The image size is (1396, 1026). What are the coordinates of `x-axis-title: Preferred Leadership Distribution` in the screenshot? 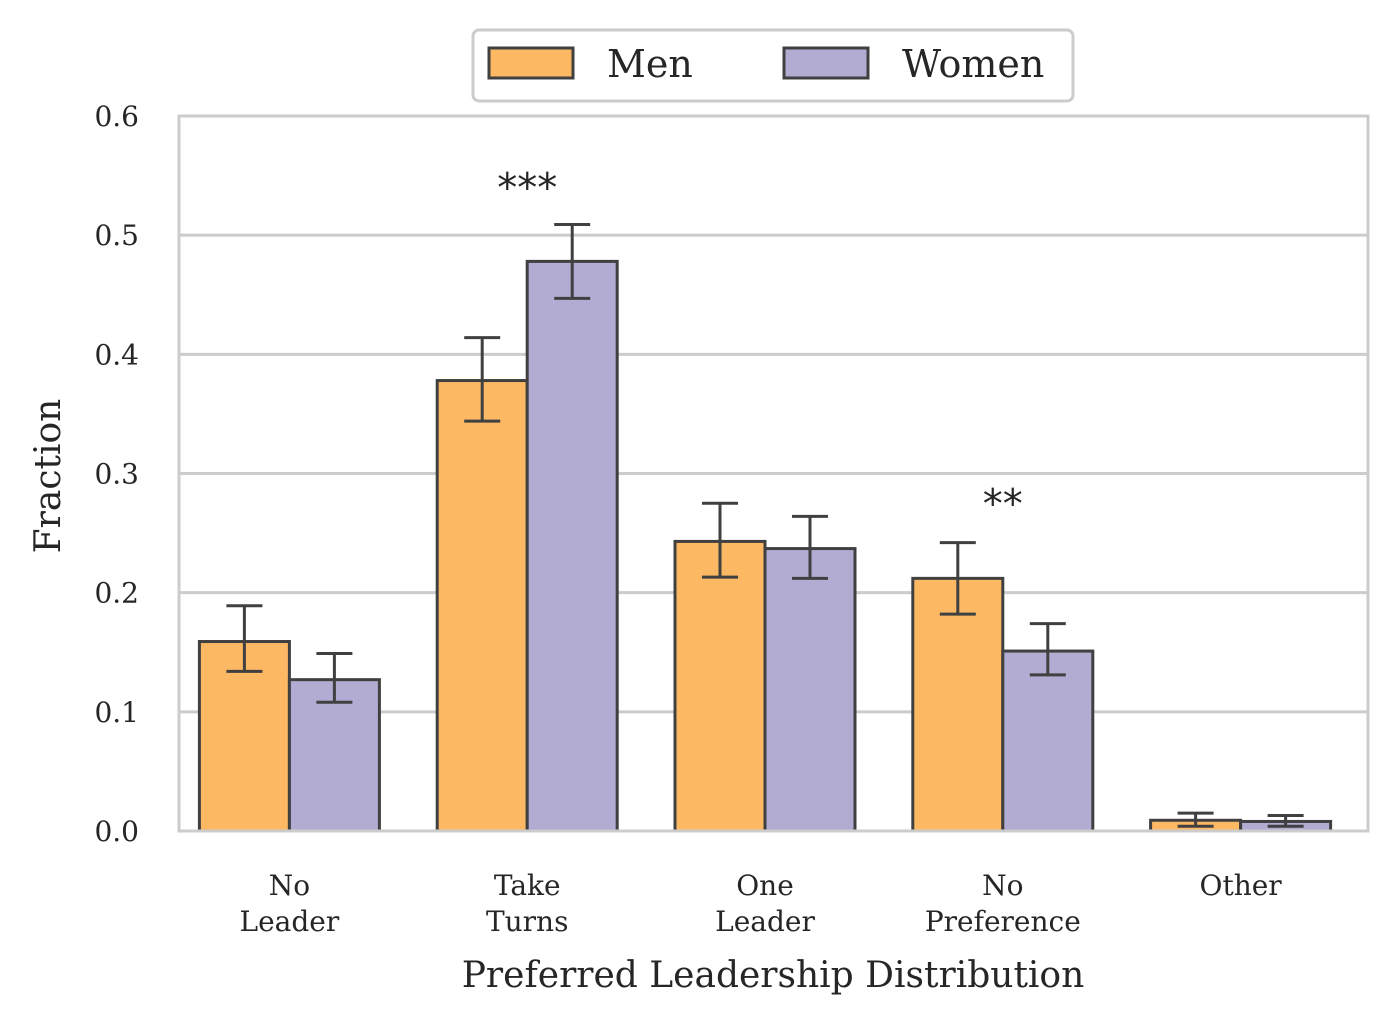 It's located at (773, 975).